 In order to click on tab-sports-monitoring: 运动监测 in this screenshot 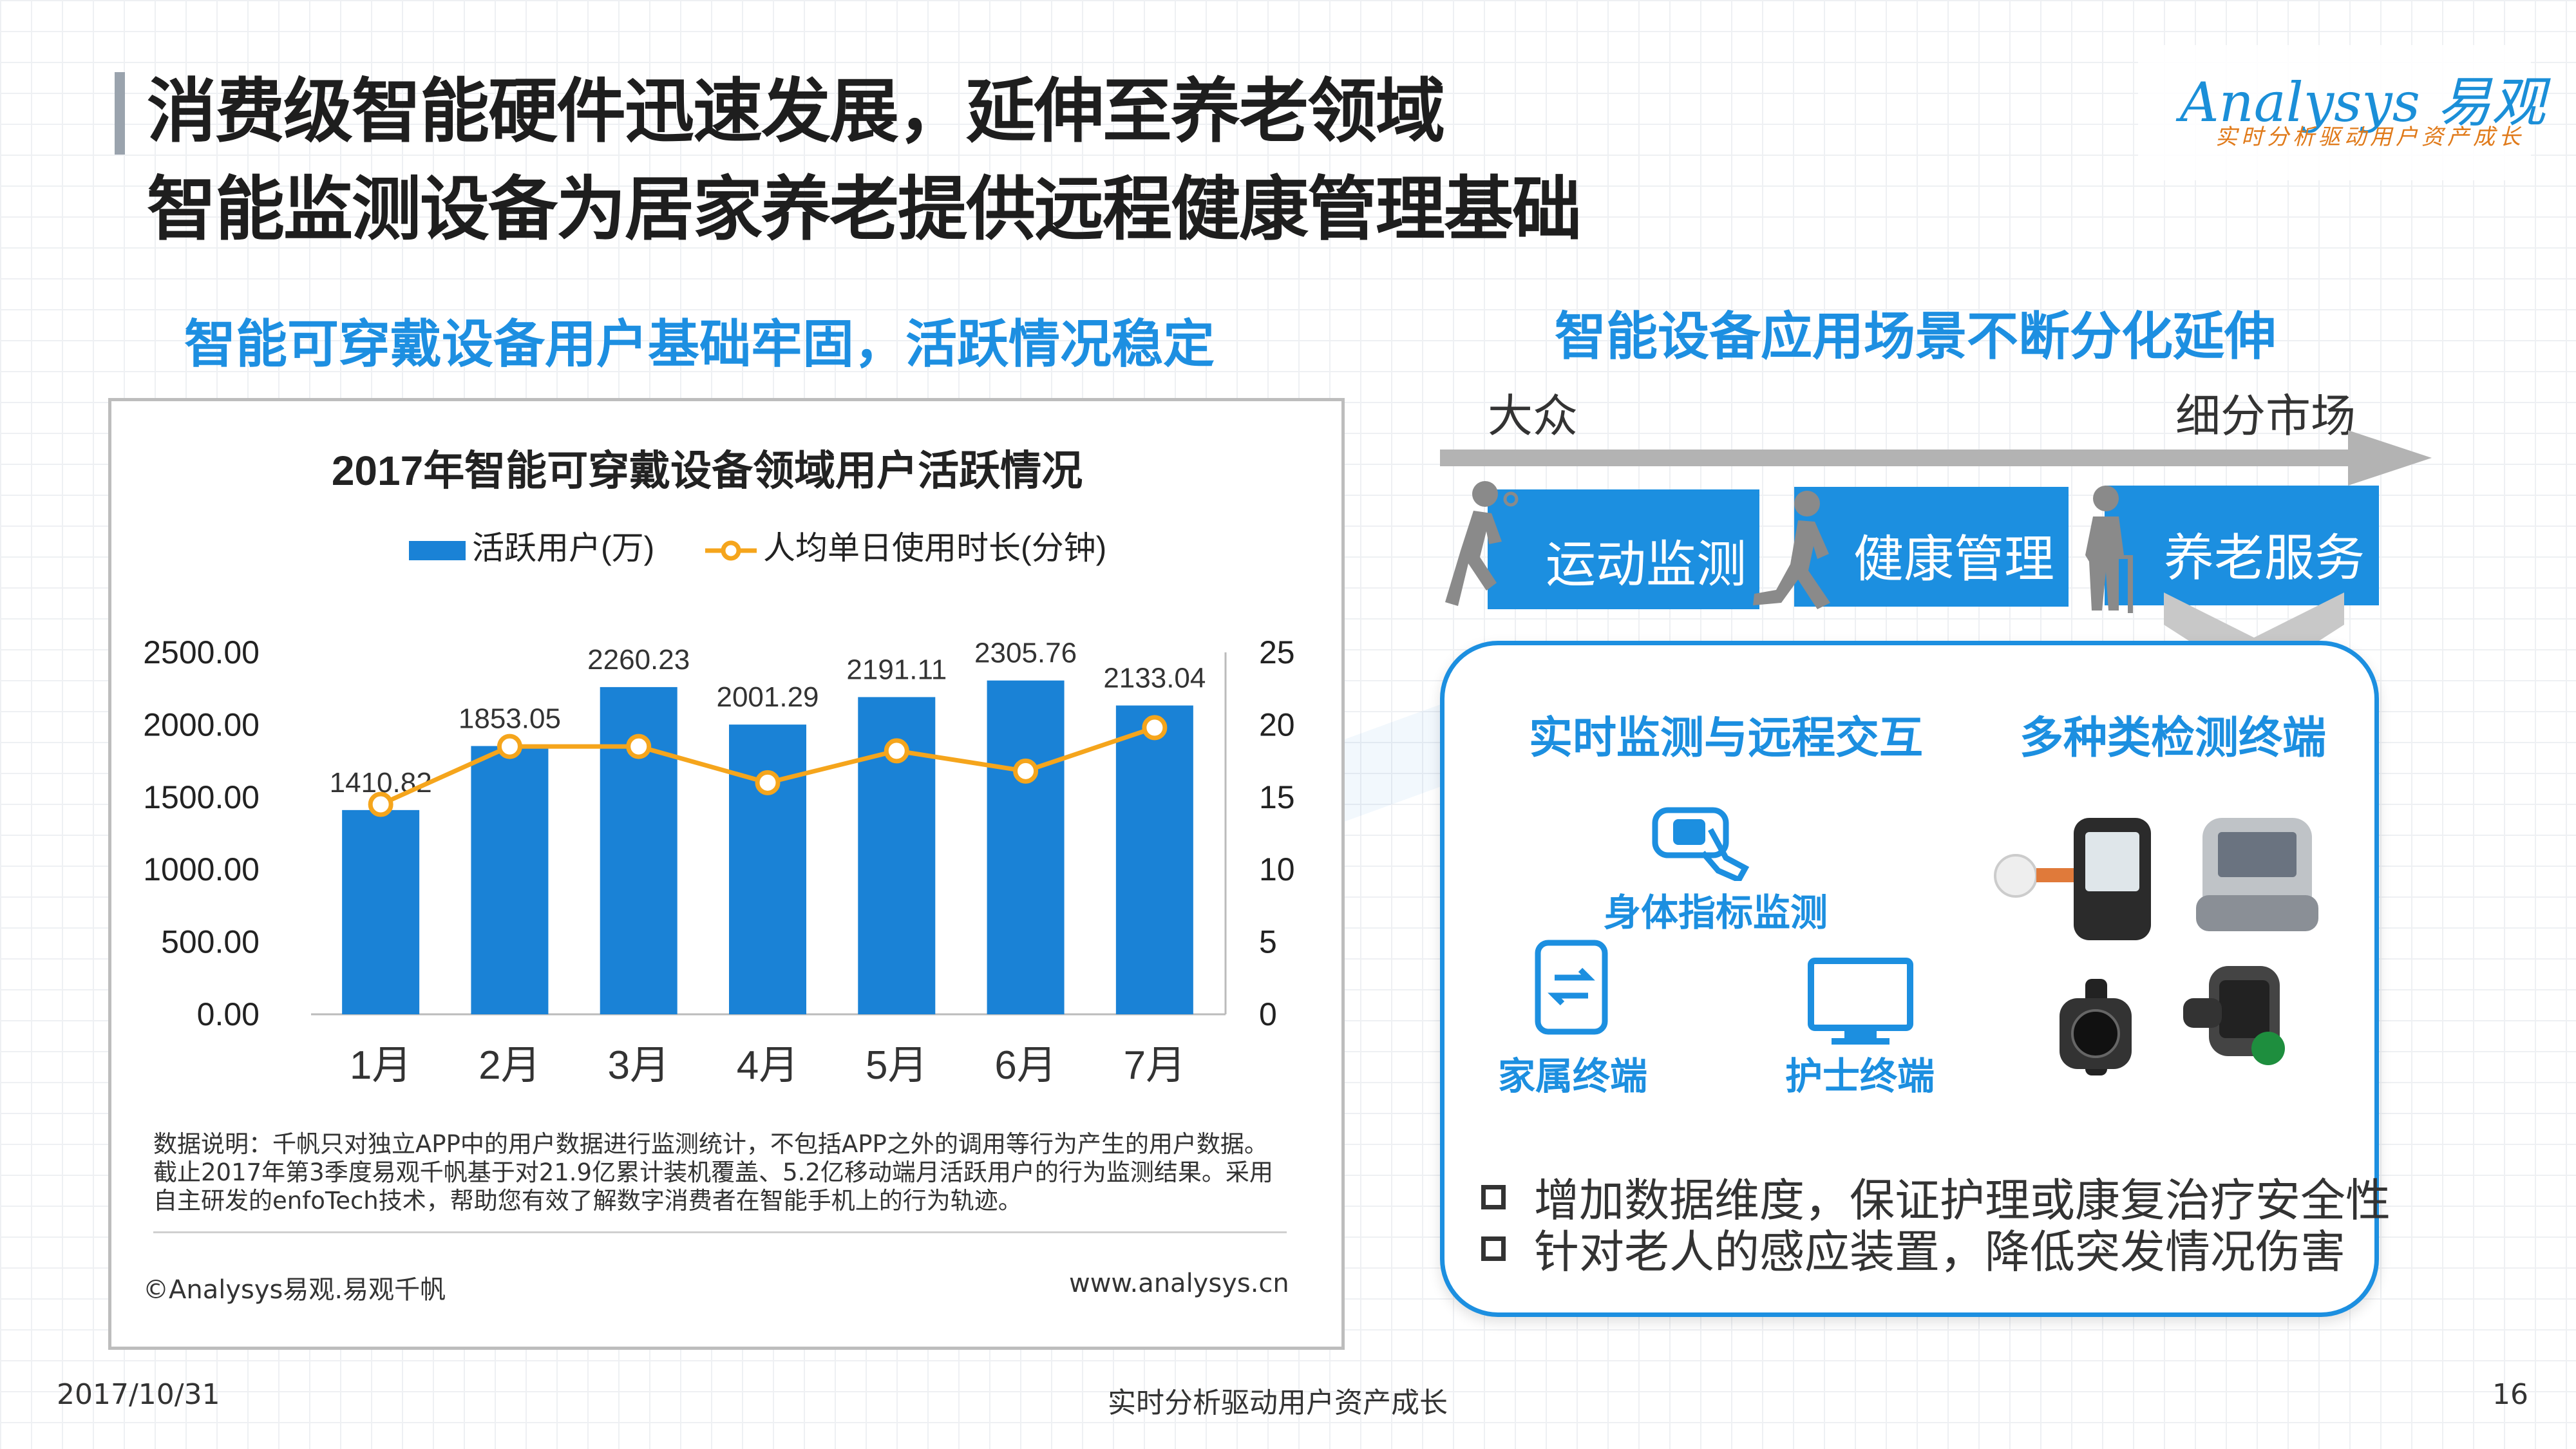, I will do `click(1624, 549)`.